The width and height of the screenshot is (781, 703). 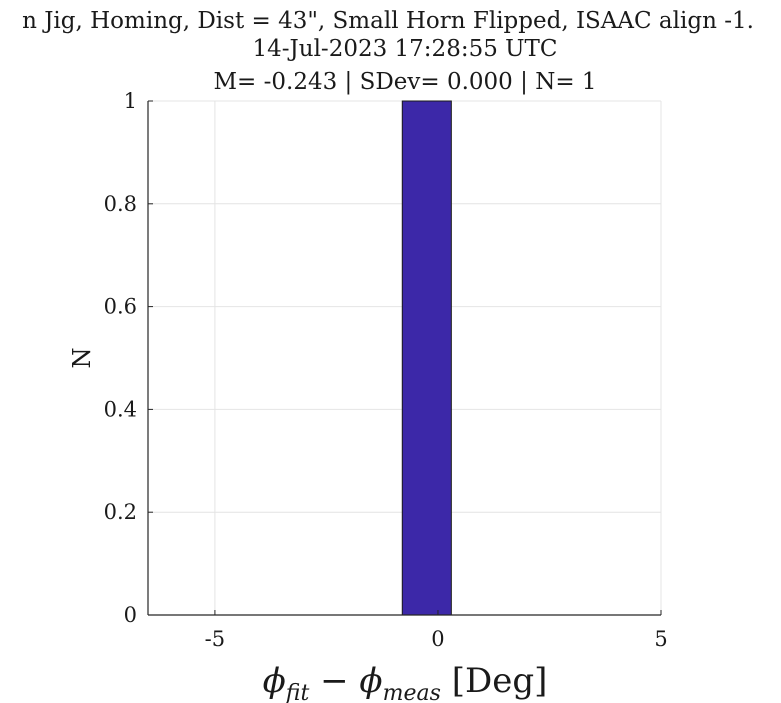 What do you see at coordinates (120, 409) in the screenshot?
I see `y-tick-label-2: 0.4` at bounding box center [120, 409].